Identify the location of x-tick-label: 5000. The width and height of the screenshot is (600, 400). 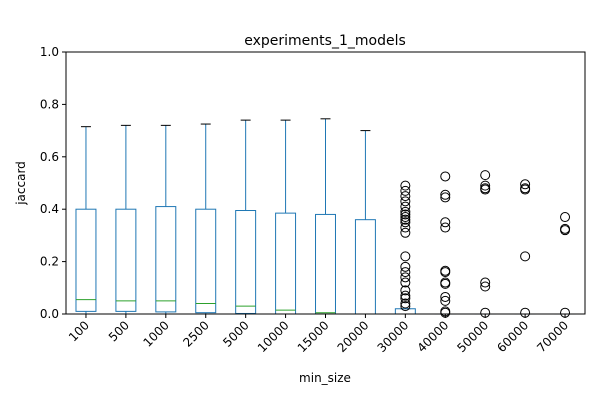
(235, 333).